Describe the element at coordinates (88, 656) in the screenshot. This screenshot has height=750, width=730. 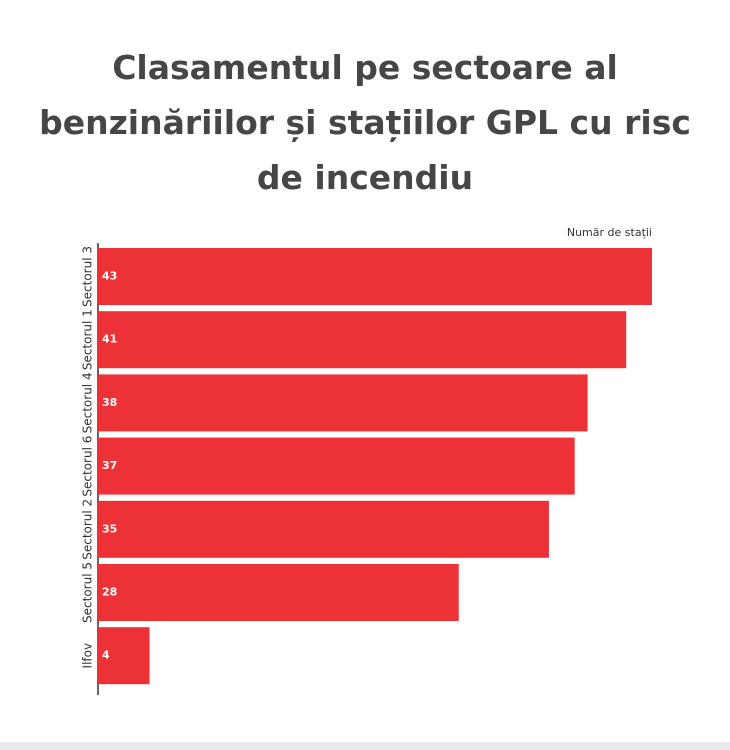
I see `y-tick-label: Ilfov` at that location.